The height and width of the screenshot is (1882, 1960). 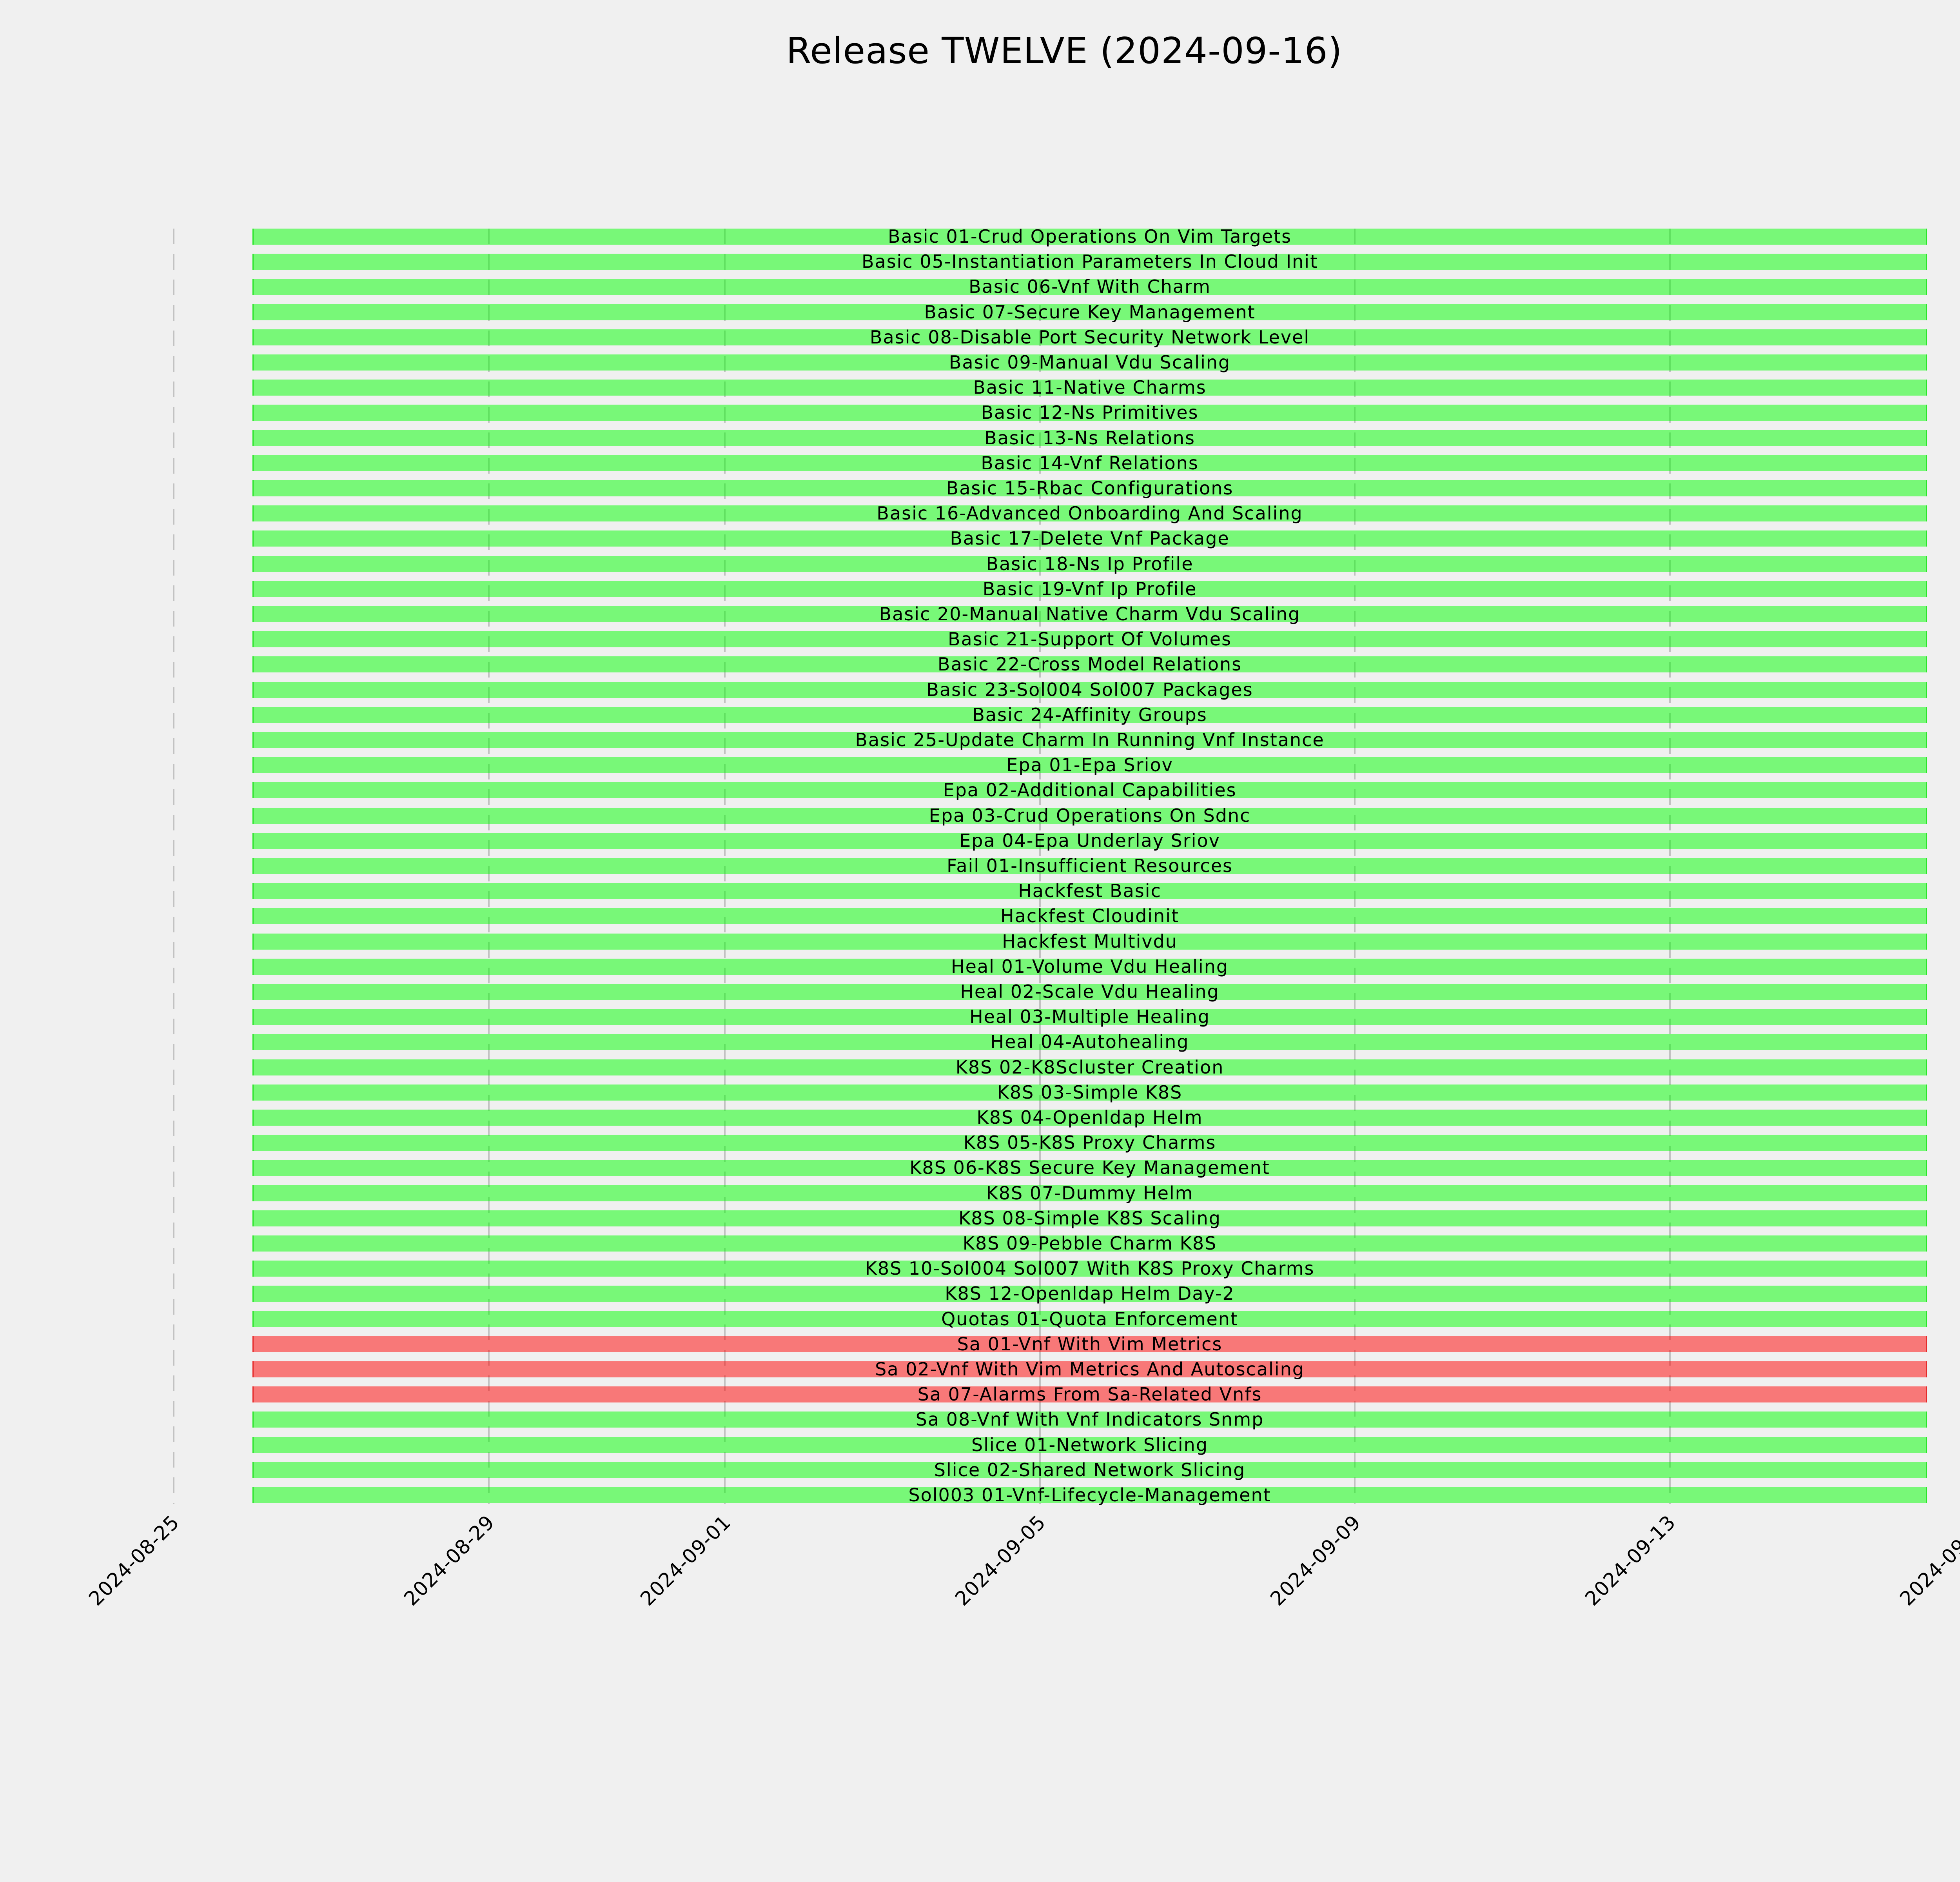 I want to click on task-bar: Basic 01-Crud Operations On Vim Targets, so click(x=1089, y=236).